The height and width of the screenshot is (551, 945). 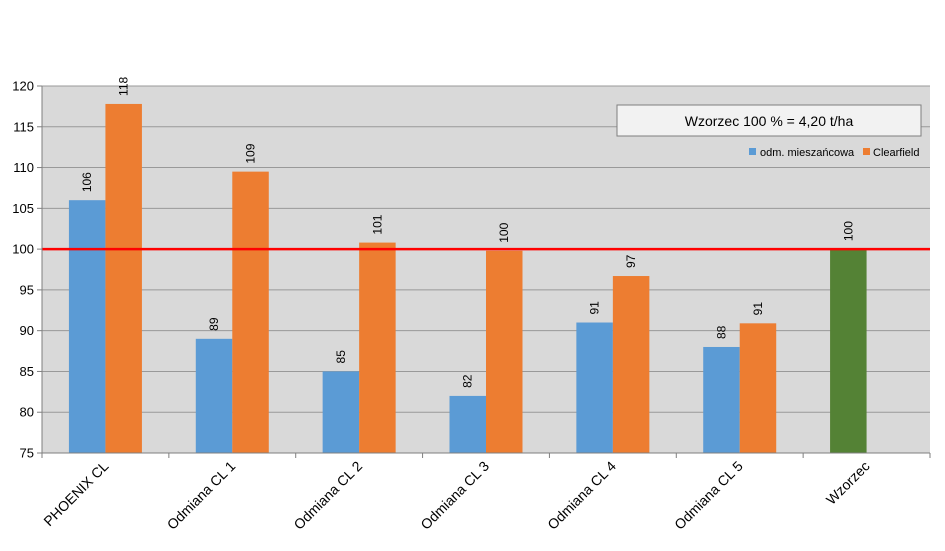 I want to click on legend-swatch-clearfield, so click(x=866, y=151).